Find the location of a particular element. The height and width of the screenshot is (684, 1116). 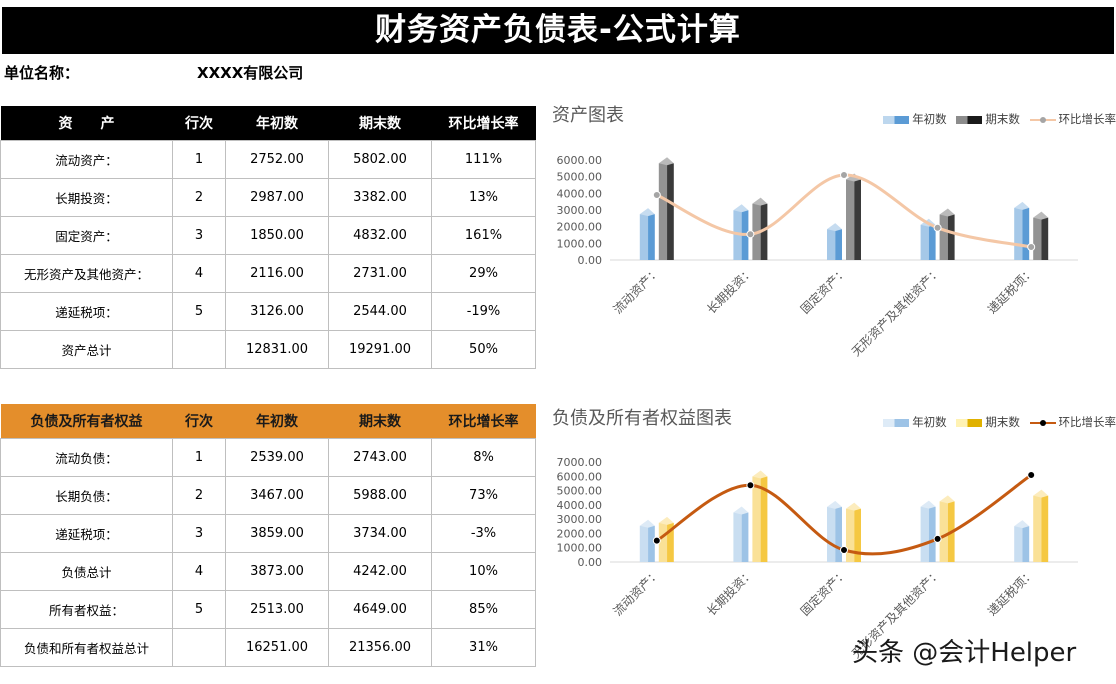

liabilities-cell: 3 is located at coordinates (199, 533).